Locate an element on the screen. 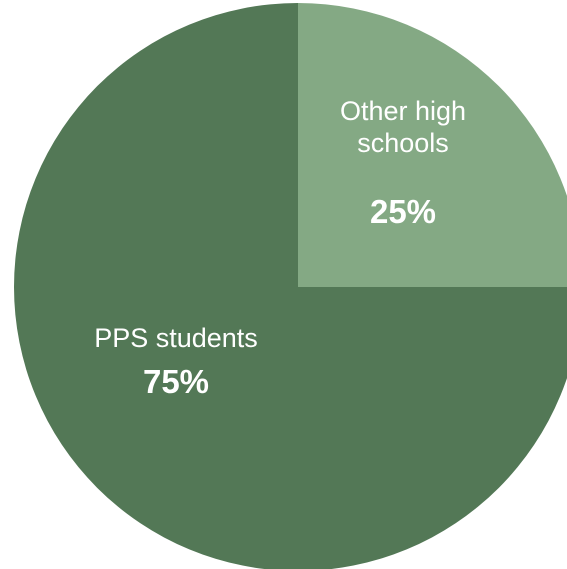 The width and height of the screenshot is (567, 569). slice-1-value-label: 75% is located at coordinates (176, 381).